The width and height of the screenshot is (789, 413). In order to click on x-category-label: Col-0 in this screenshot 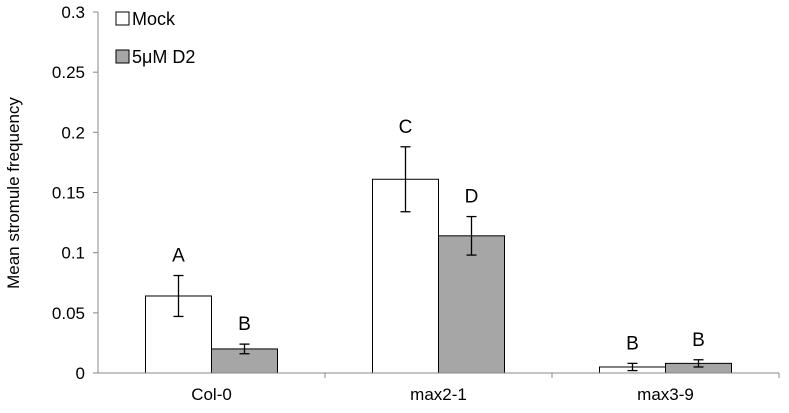, I will do `click(211, 394)`.